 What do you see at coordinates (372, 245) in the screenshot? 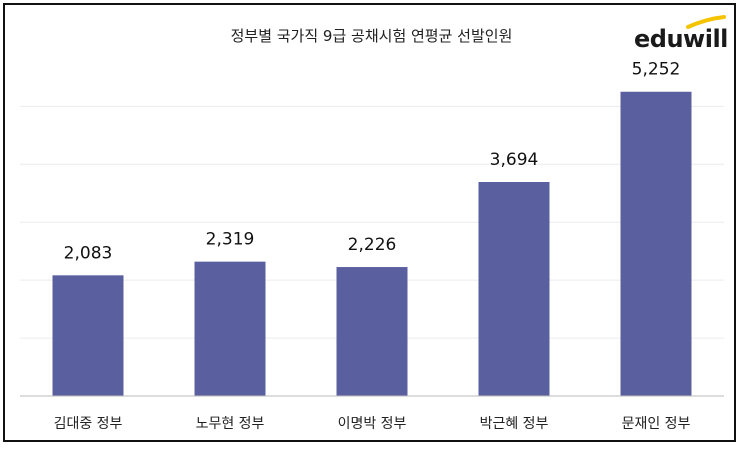
I see `data-label: 2,226` at bounding box center [372, 245].